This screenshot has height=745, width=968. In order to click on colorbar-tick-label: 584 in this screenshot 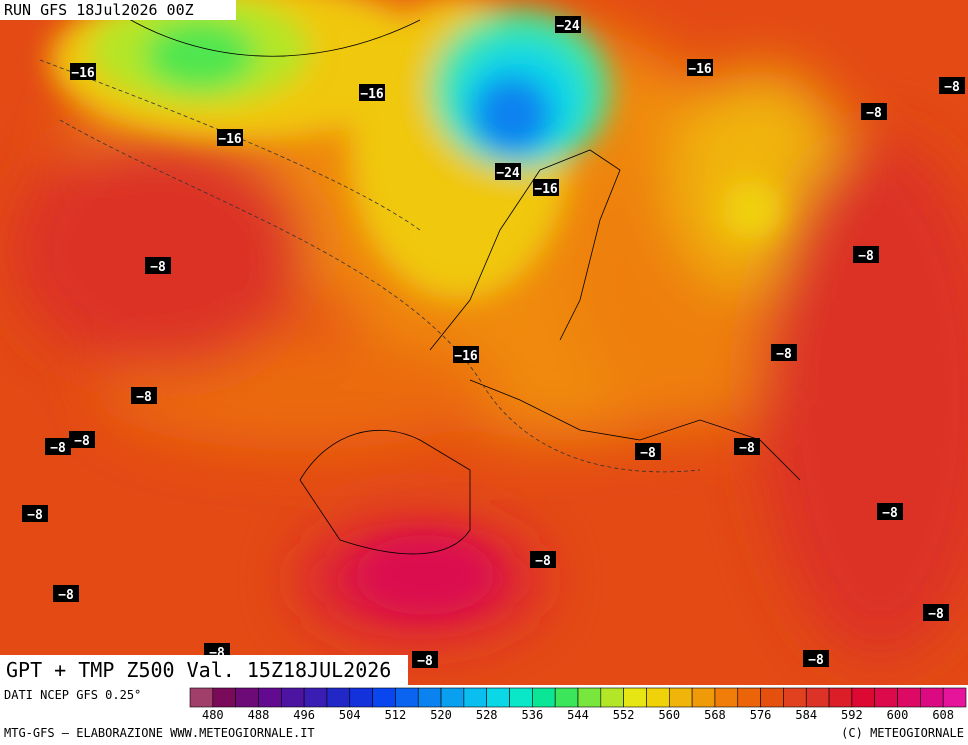, I will do `click(806, 715)`.